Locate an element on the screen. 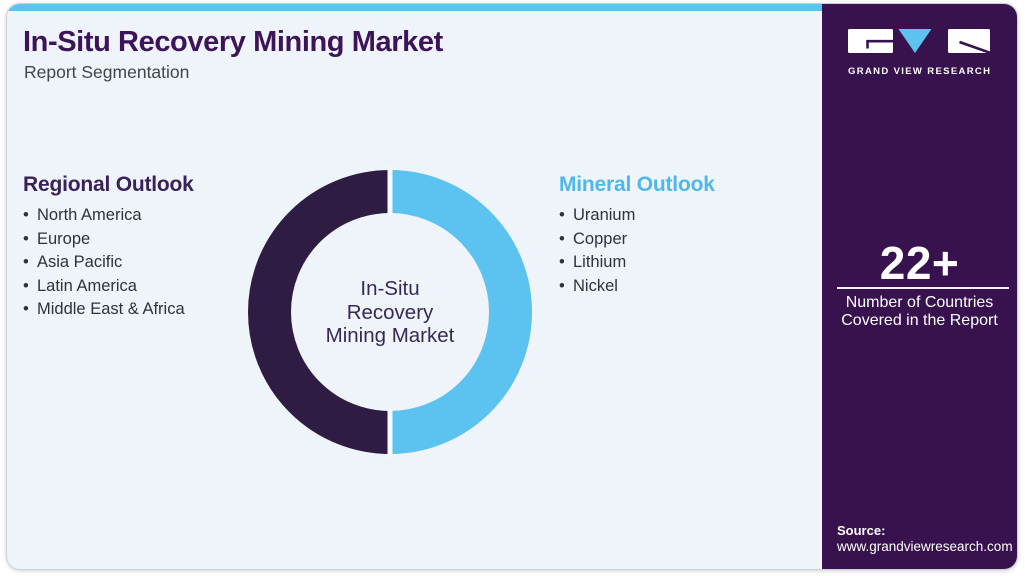  gvr-logo: GRAND VIEW RESEARCH is located at coordinates (921, 53).